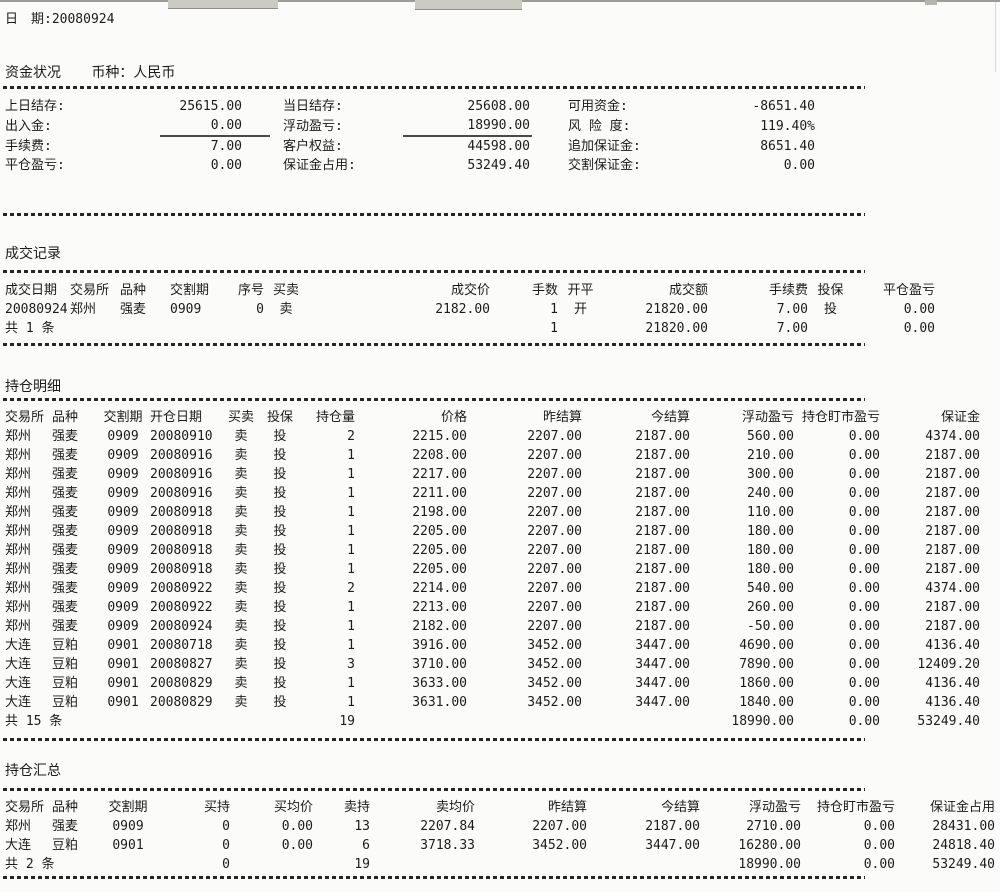 The height and width of the screenshot is (892, 1000). Describe the element at coordinates (439, 702) in the screenshot. I see `cell: 3631.00` at that location.